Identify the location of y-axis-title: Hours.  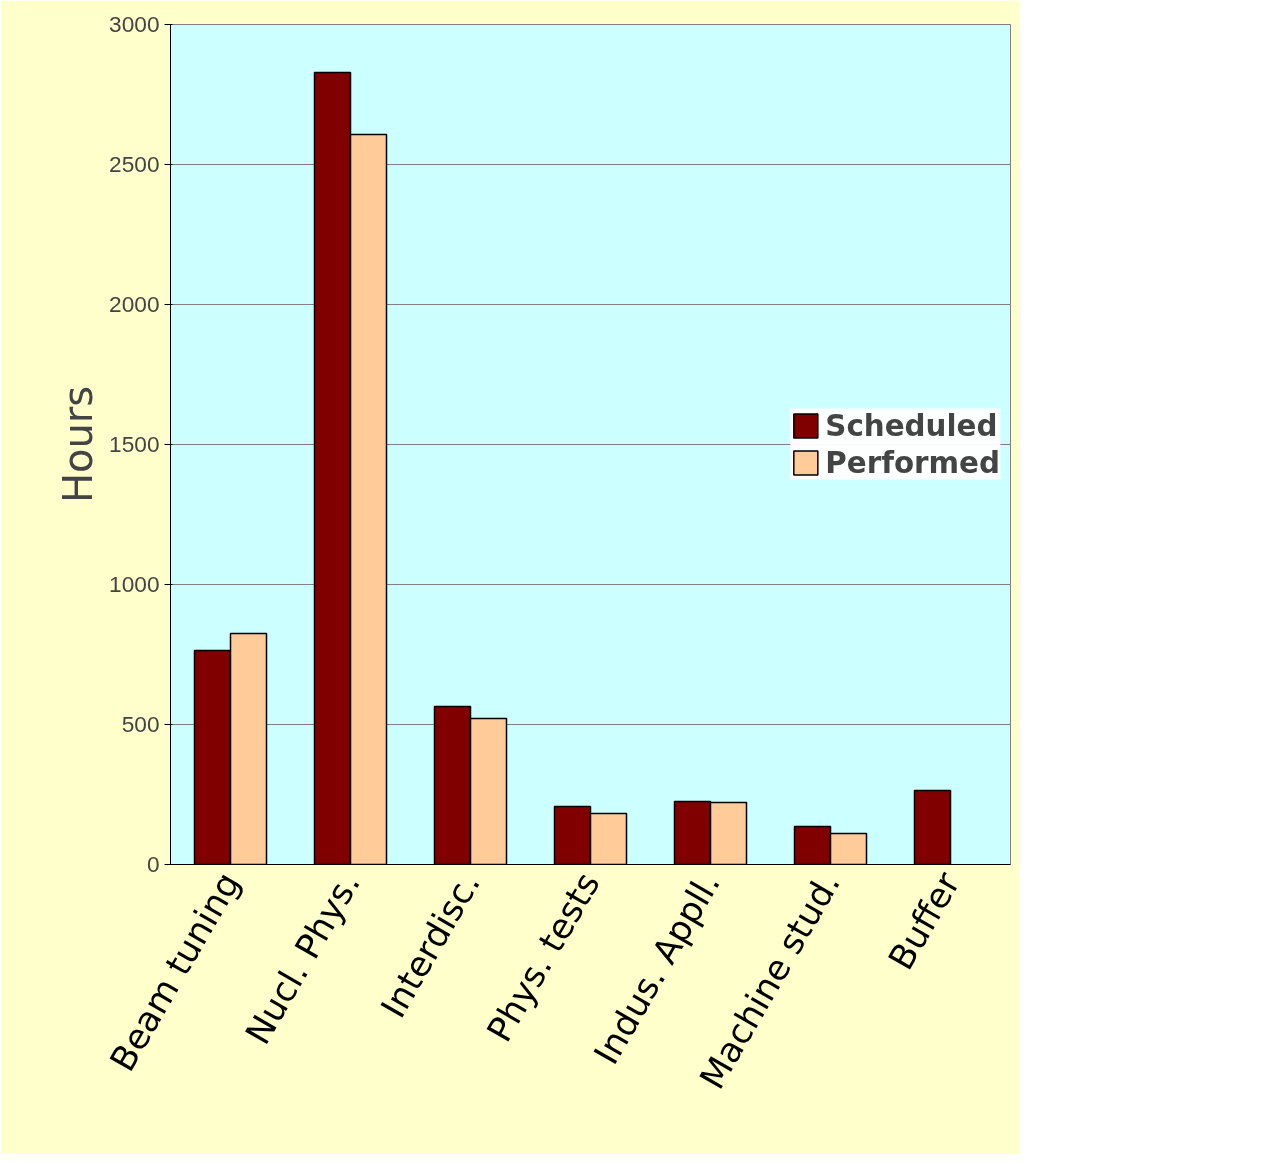
(78, 444).